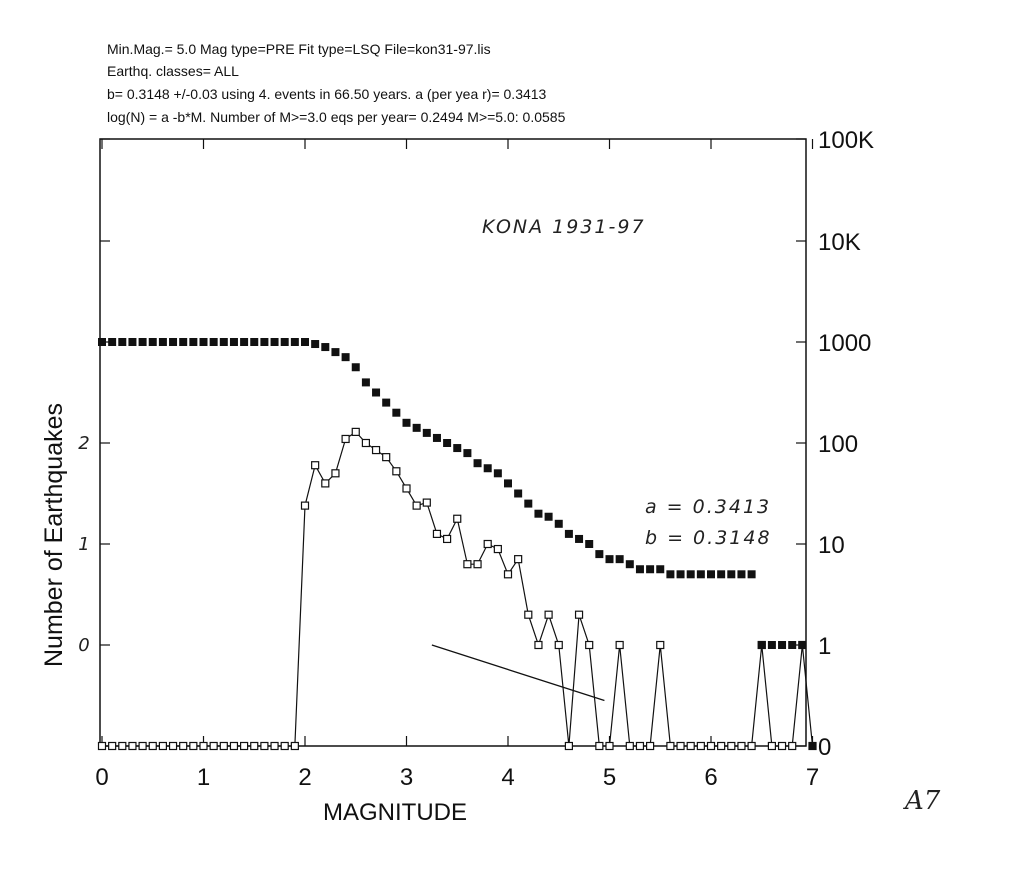  I want to click on x-axis-label: MAGNITUDE, so click(395, 812).